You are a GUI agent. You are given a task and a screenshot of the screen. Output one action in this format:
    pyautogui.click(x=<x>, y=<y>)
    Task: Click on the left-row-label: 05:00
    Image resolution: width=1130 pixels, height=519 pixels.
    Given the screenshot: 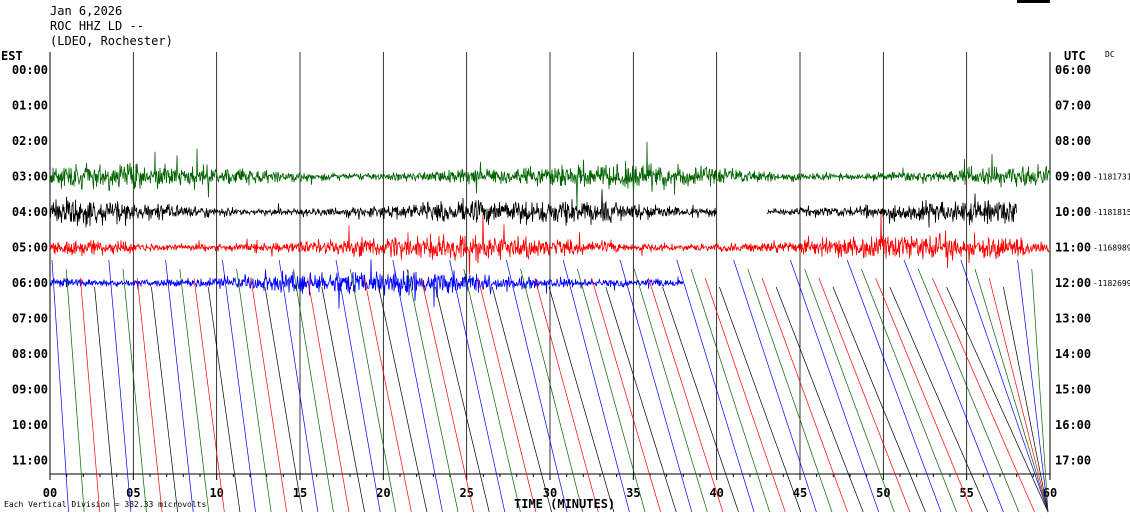 What is the action you would take?
    pyautogui.click(x=30, y=248)
    